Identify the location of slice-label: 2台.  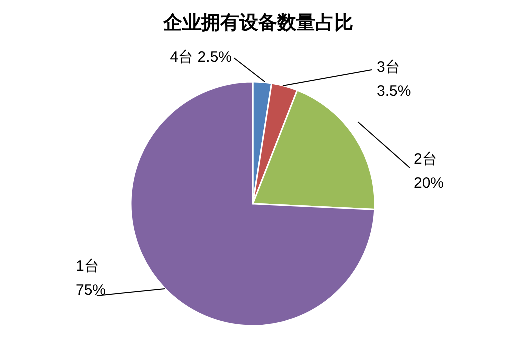
(426, 159).